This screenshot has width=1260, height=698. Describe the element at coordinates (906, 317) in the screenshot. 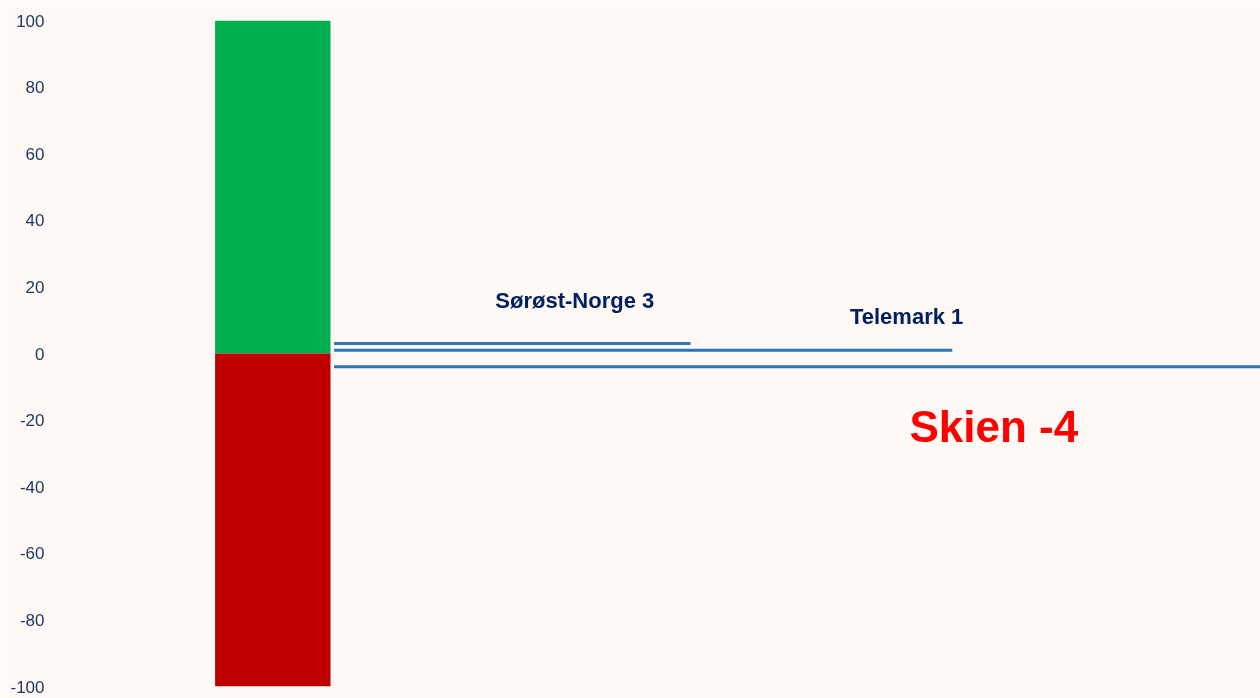

I see `ref-line-label: Telemark 1` at that location.